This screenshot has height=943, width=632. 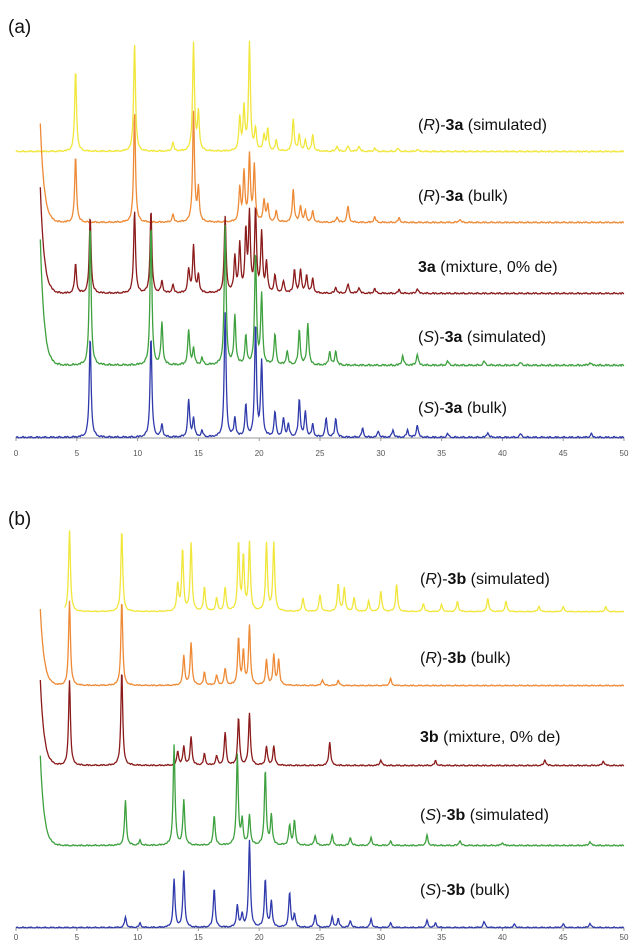 I want to click on series-label: (R)-3b (simulated), so click(x=485, y=579).